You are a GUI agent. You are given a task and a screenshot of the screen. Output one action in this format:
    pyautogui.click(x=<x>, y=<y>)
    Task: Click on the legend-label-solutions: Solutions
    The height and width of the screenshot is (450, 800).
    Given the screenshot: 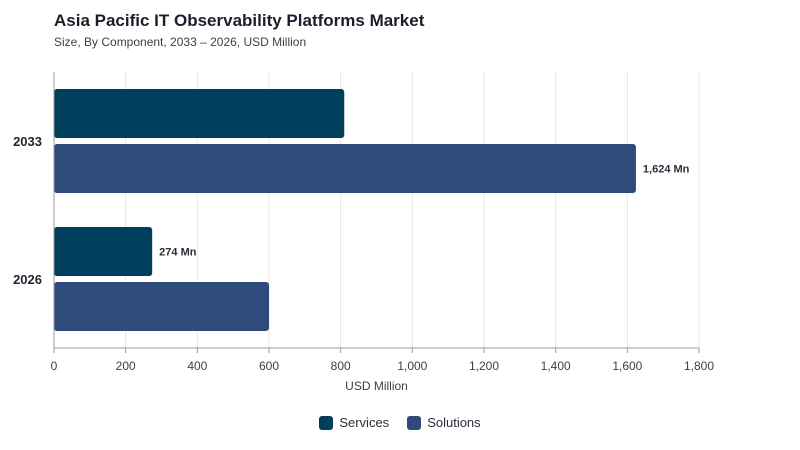 What is the action you would take?
    pyautogui.click(x=454, y=422)
    